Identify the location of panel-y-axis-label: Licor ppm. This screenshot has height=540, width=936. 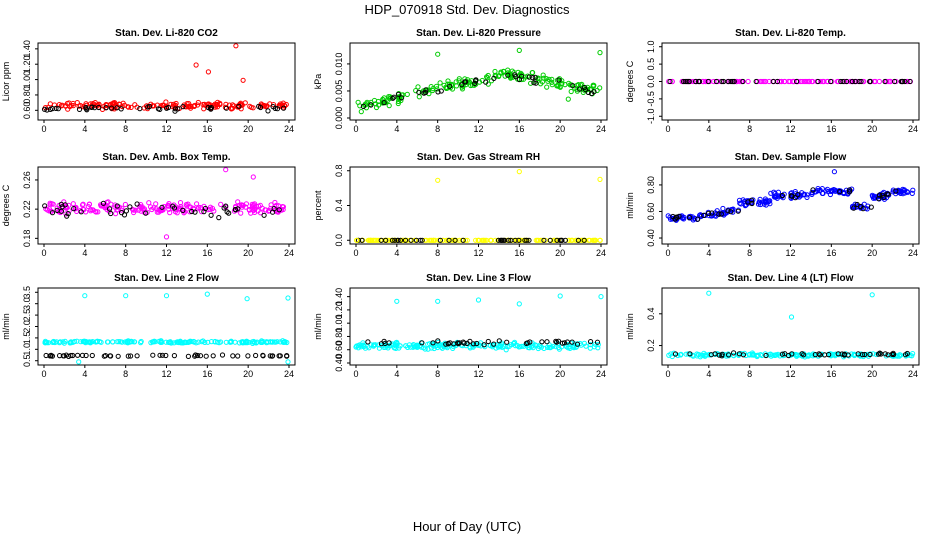
(6, 82).